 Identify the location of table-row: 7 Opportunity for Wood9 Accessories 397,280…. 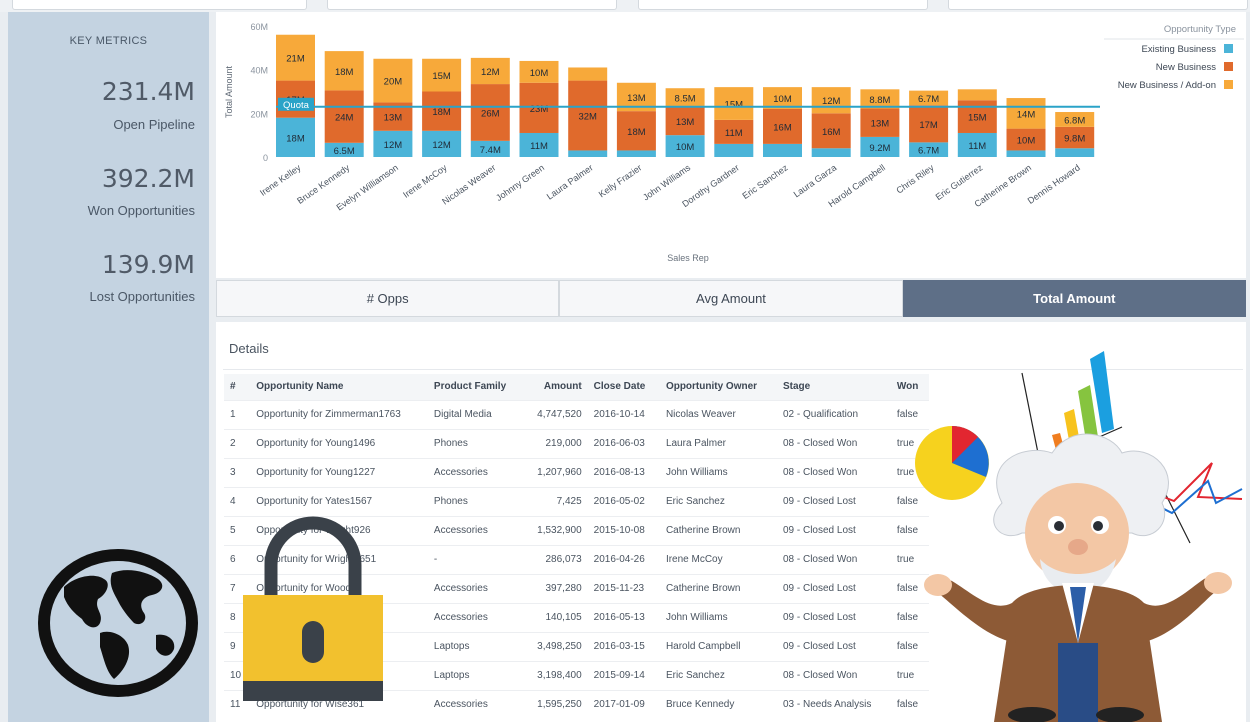
(576, 588).